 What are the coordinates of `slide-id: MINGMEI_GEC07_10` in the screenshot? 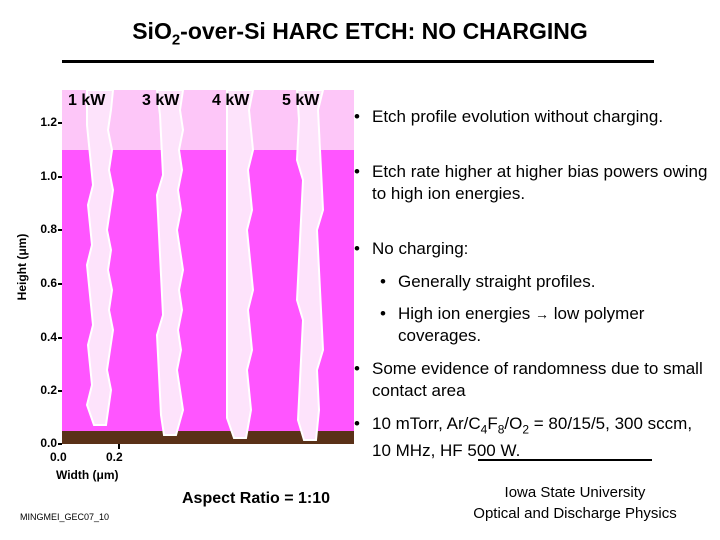 It's located at (65, 517).